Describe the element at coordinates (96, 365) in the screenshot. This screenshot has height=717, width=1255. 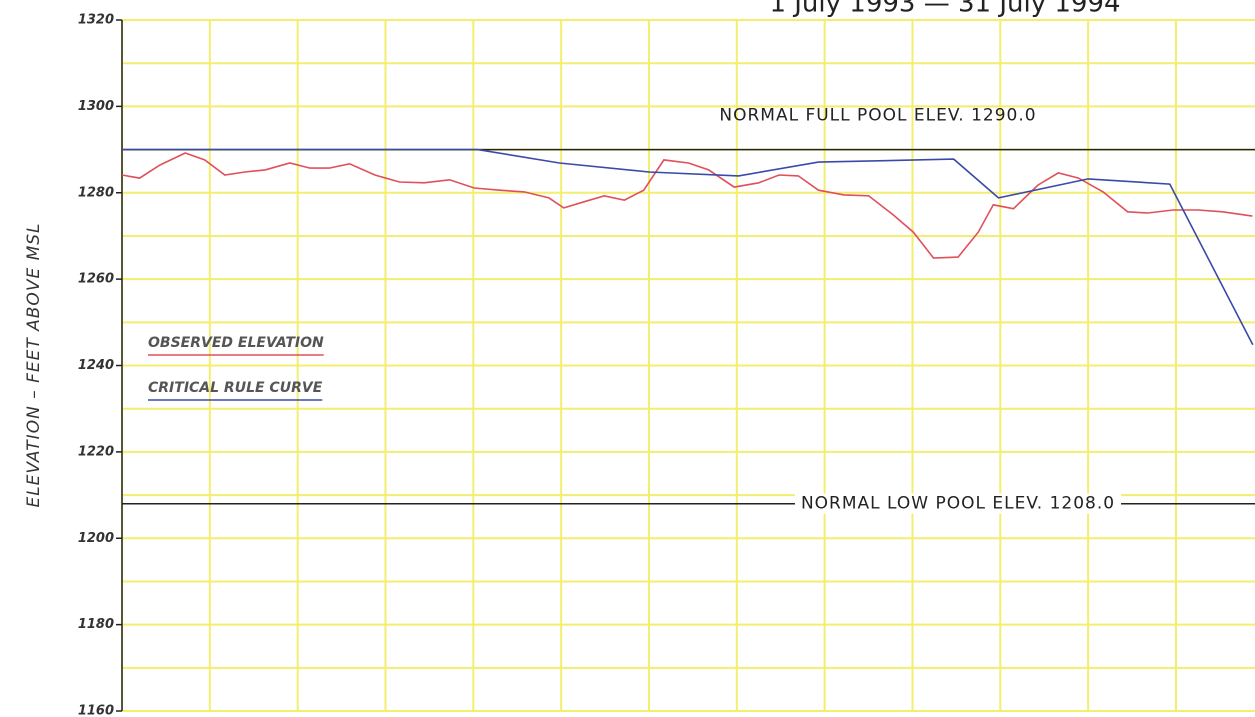
I see `y-tick-label: 1240` at that location.